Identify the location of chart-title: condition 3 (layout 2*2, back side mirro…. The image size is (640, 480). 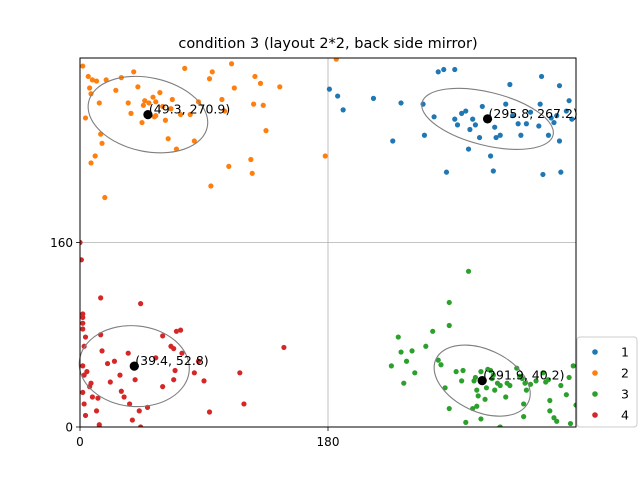
(327, 44).